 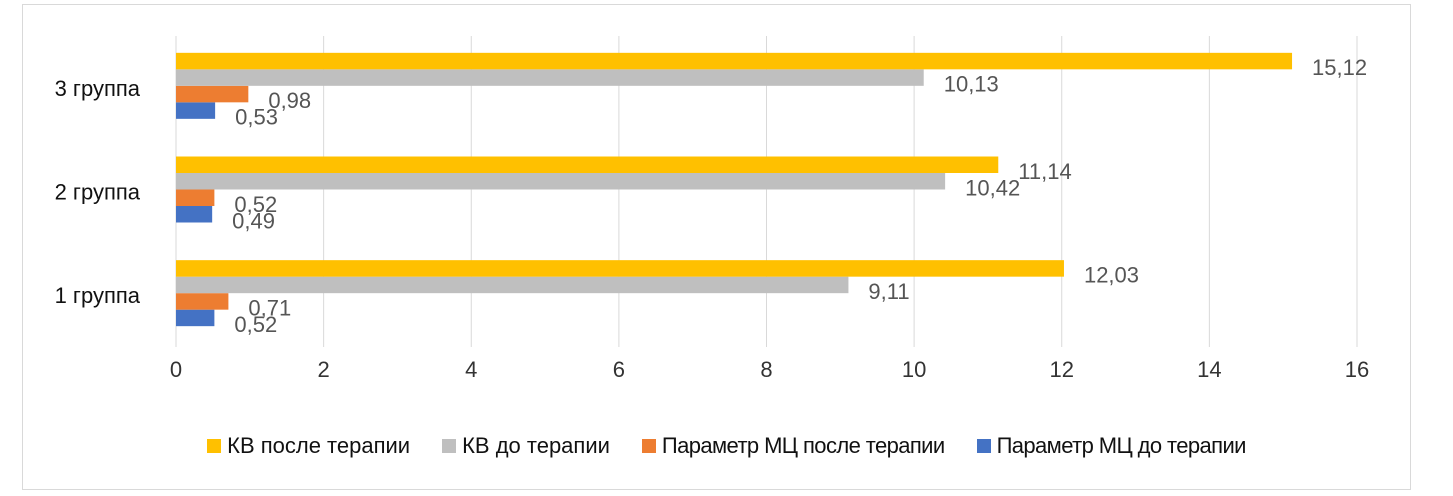 What do you see at coordinates (289, 100) in the screenshot?
I see `data-label: 0,98` at bounding box center [289, 100].